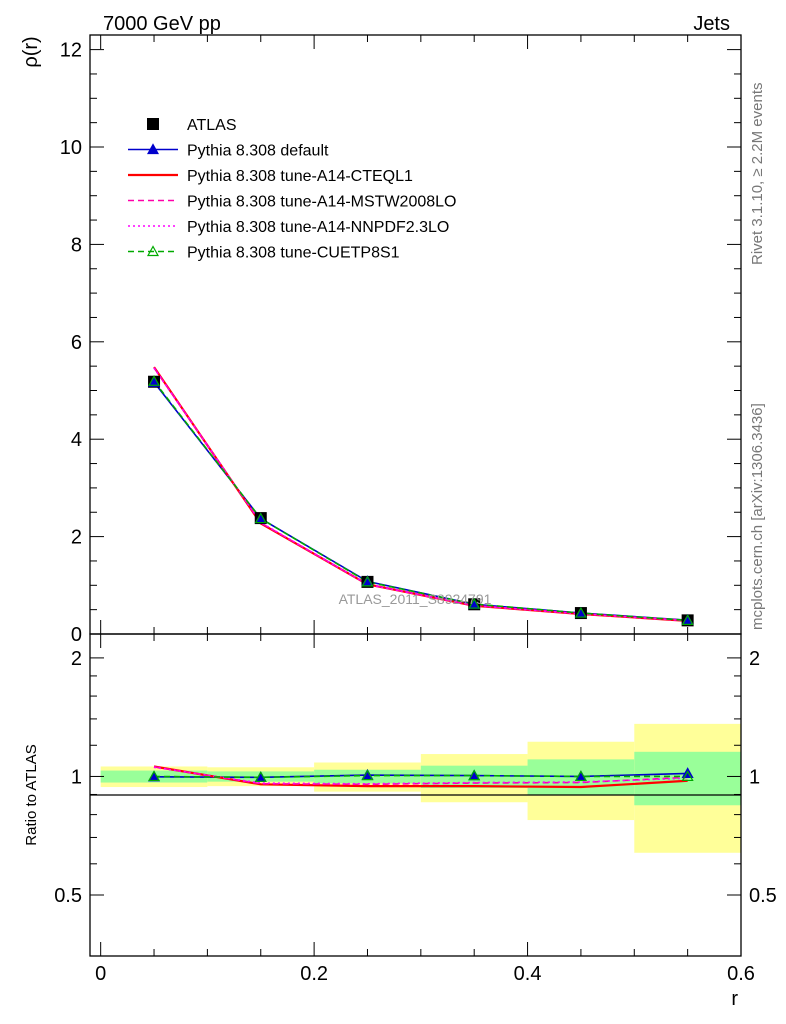  What do you see at coordinates (76, 777) in the screenshot?
I see `ratio-y-tick-label: 1` at bounding box center [76, 777].